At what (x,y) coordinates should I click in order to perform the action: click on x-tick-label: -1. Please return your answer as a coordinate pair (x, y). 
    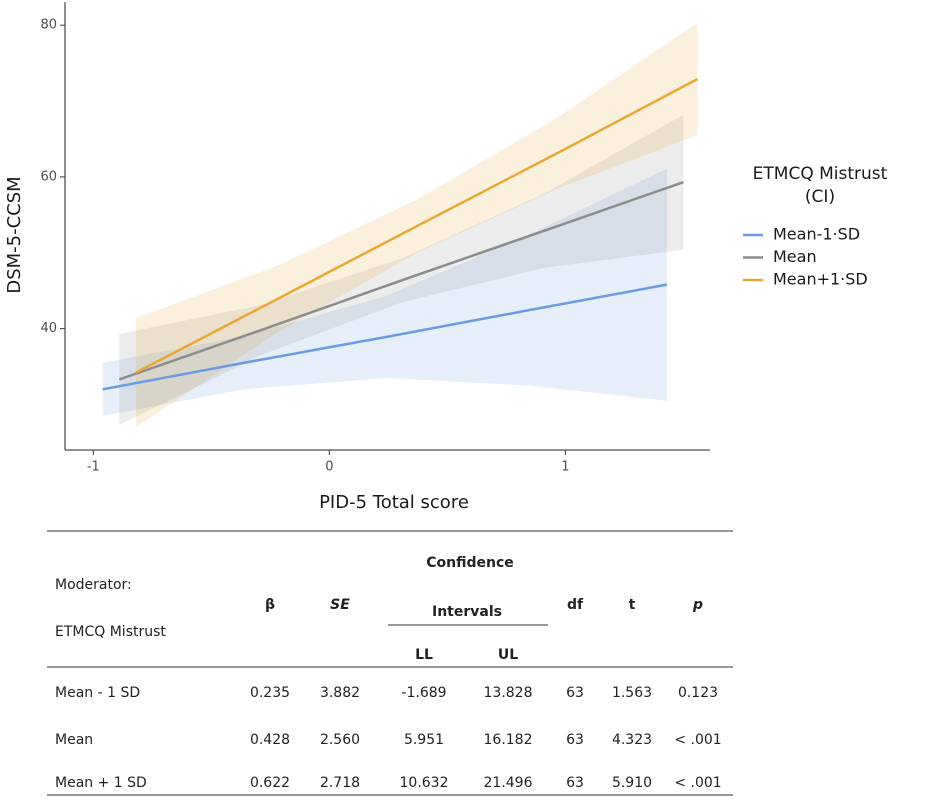
    Looking at the image, I should click on (93, 467).